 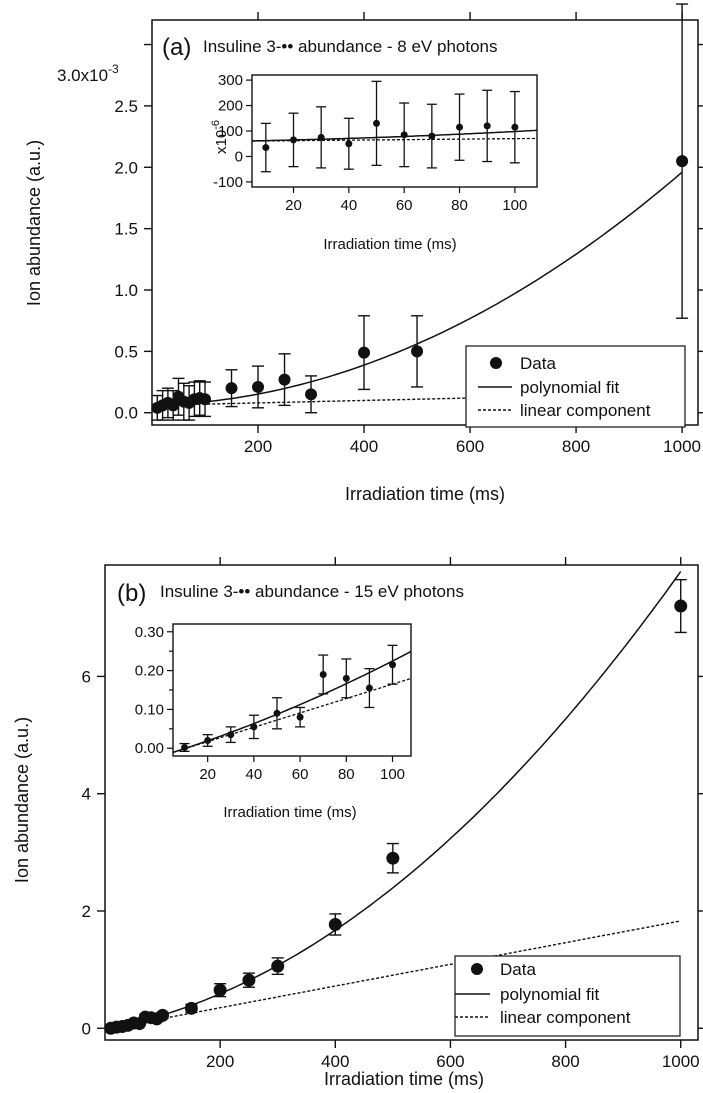 I want to click on legend-a: Data polynomial fit linear component, so click(x=575, y=386).